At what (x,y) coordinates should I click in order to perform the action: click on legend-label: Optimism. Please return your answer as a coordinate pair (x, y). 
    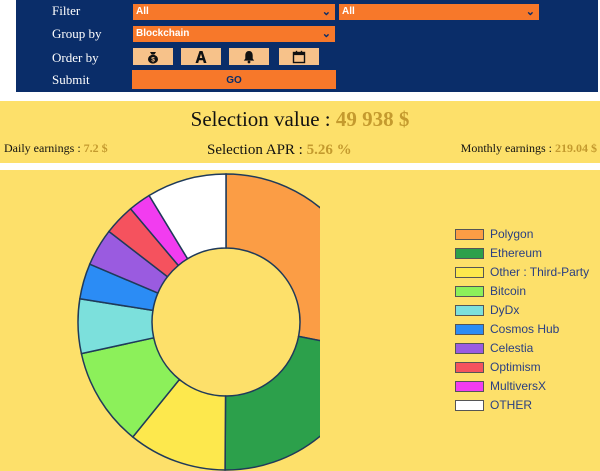
    Looking at the image, I should click on (515, 367).